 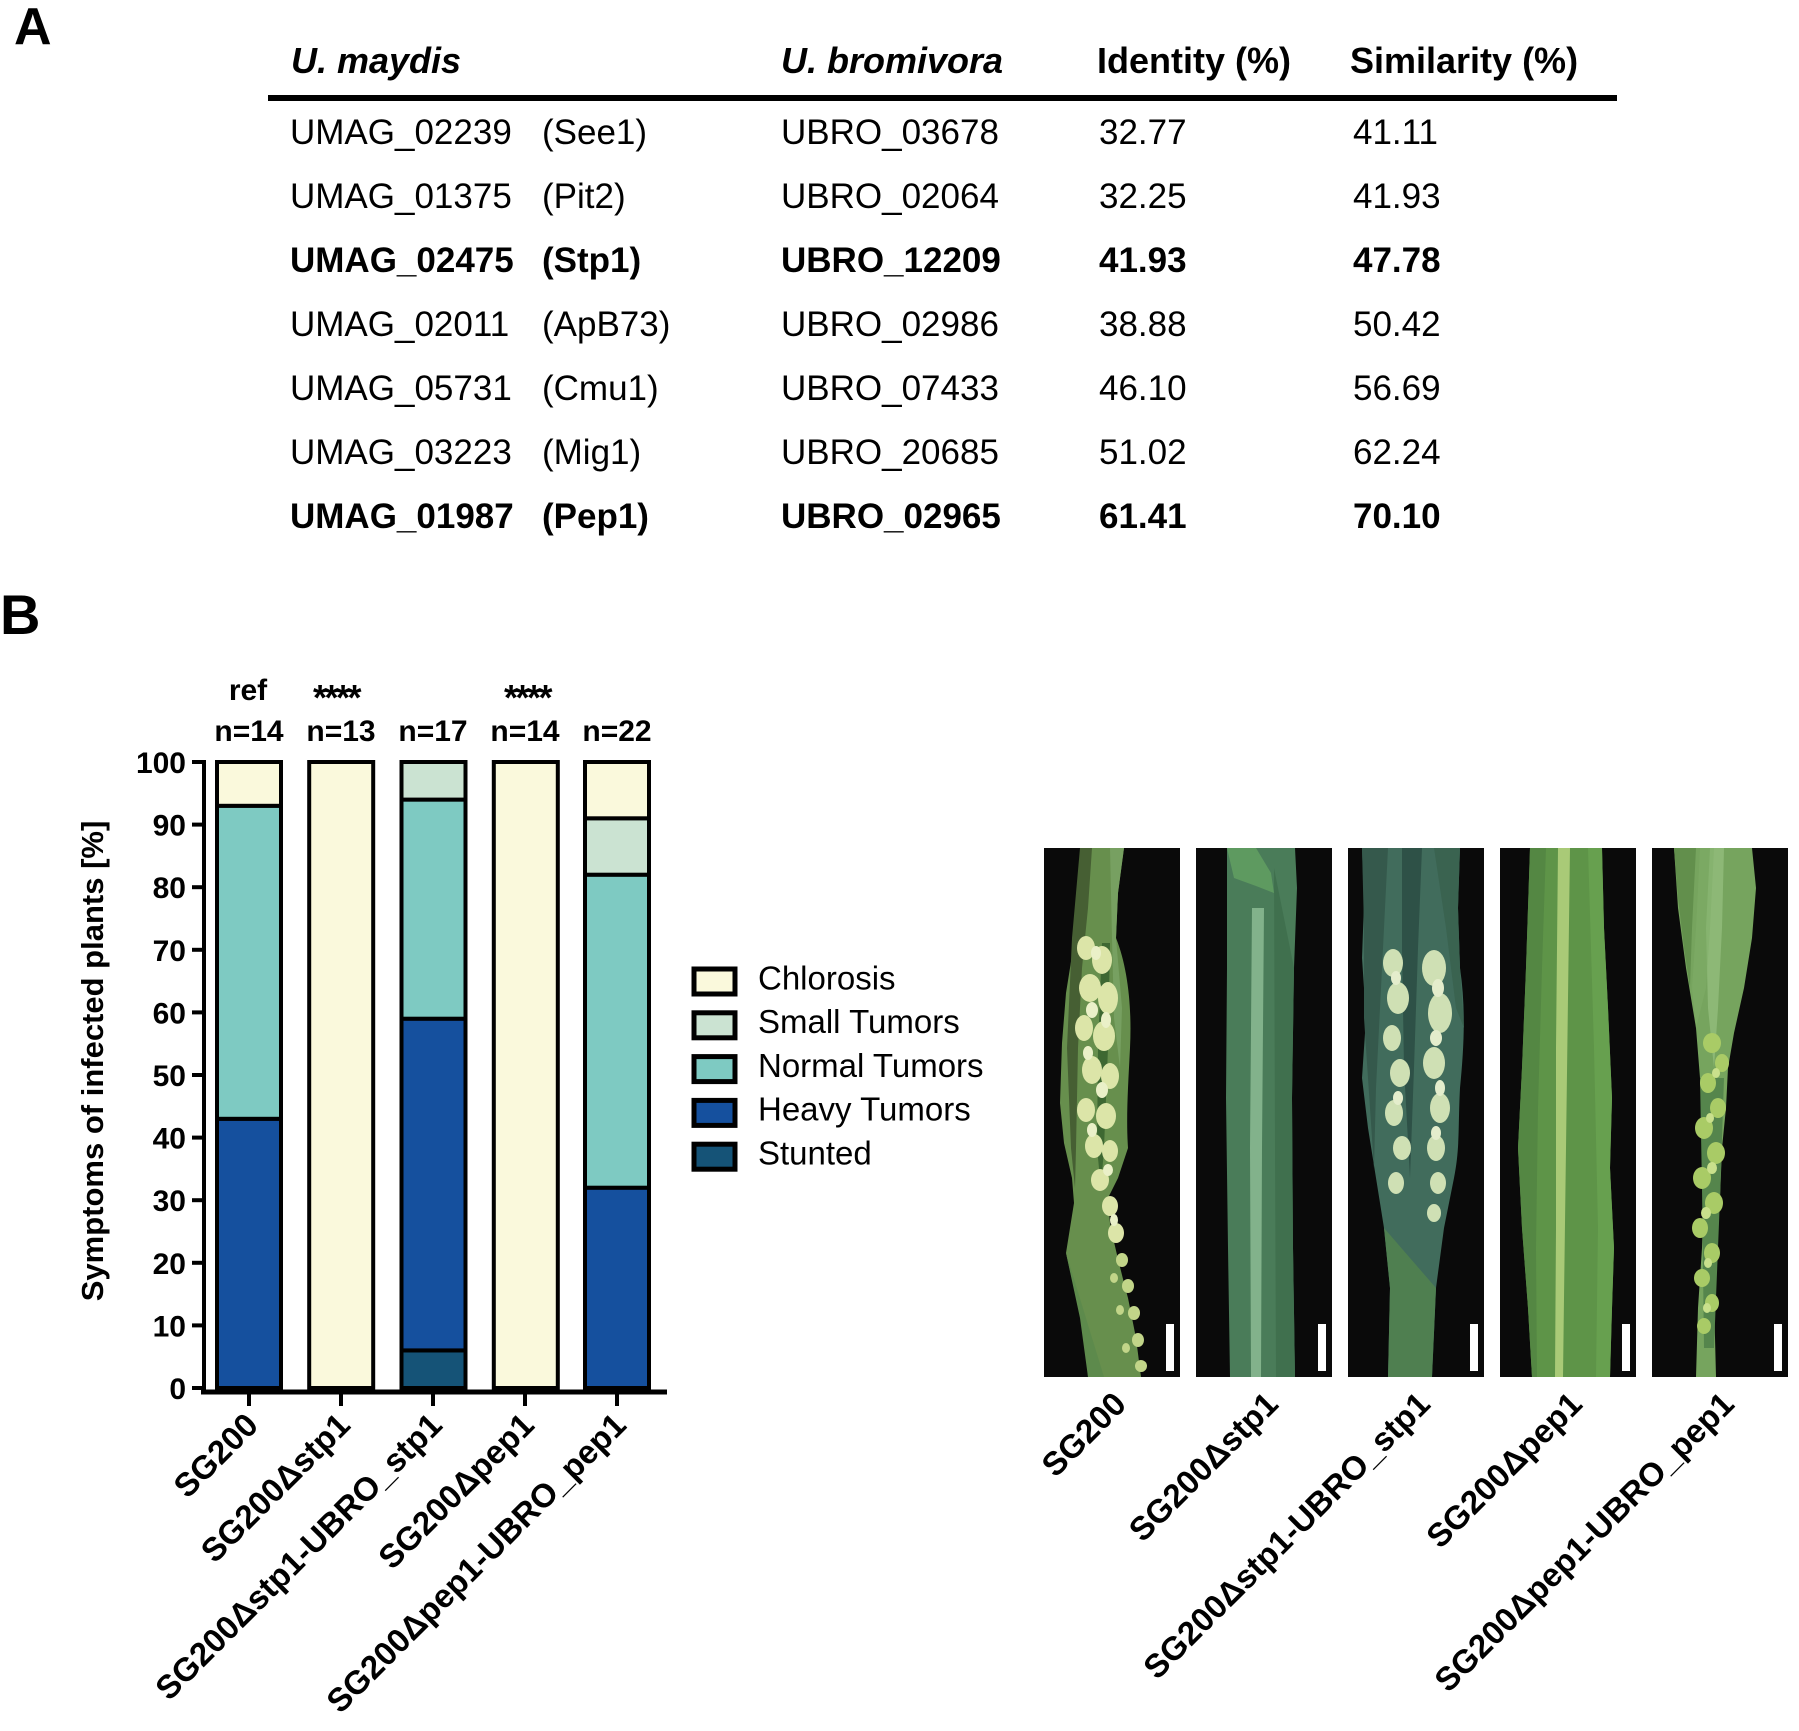 I want to click on svg-text: 10, so click(x=169, y=1326).